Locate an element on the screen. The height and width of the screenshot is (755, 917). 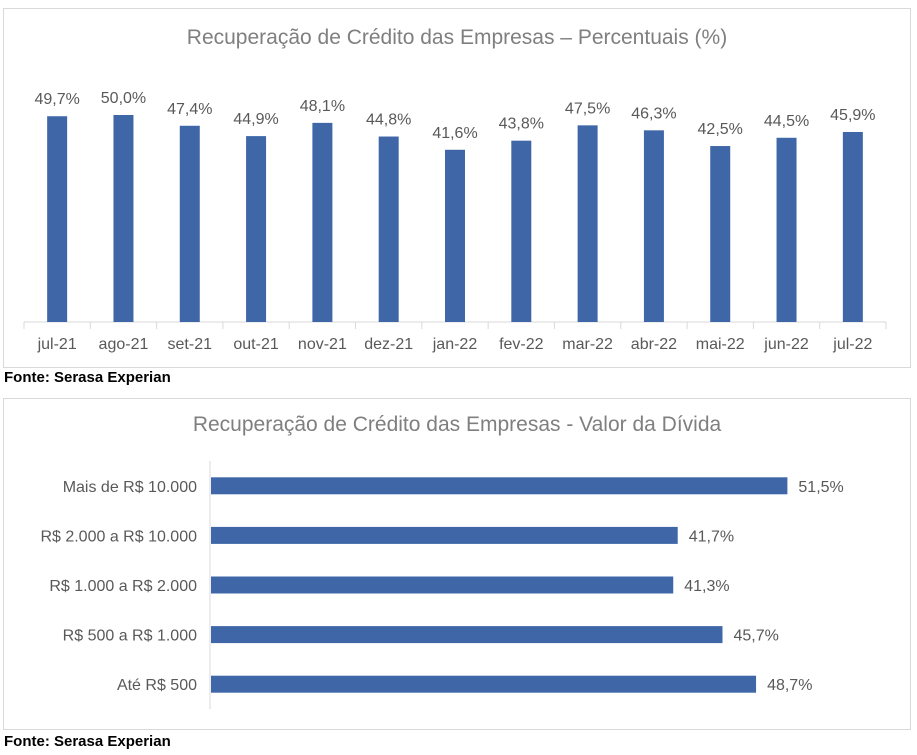
data-label: 41,7% is located at coordinates (711, 536).